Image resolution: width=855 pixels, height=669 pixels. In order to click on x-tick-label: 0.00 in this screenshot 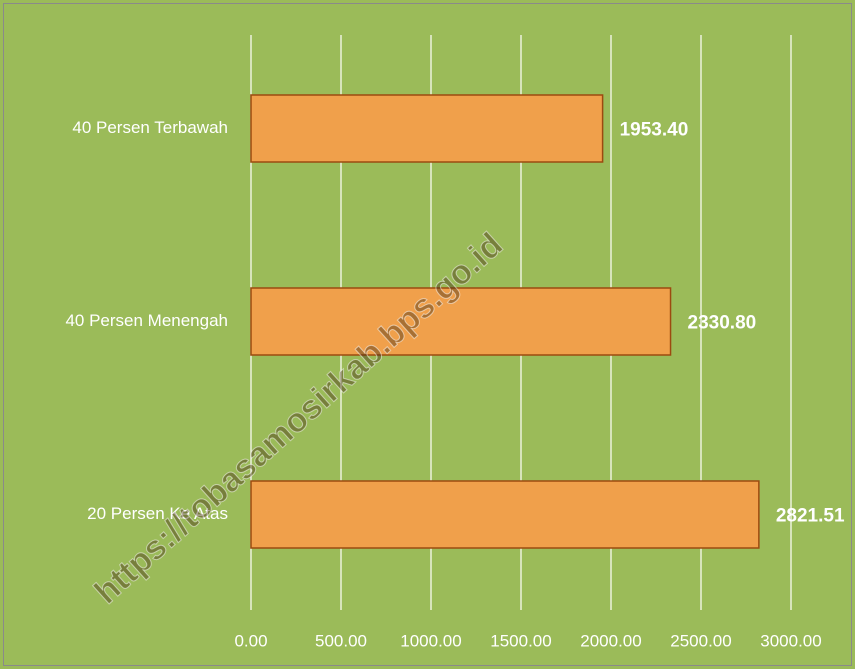, I will do `click(250, 640)`.